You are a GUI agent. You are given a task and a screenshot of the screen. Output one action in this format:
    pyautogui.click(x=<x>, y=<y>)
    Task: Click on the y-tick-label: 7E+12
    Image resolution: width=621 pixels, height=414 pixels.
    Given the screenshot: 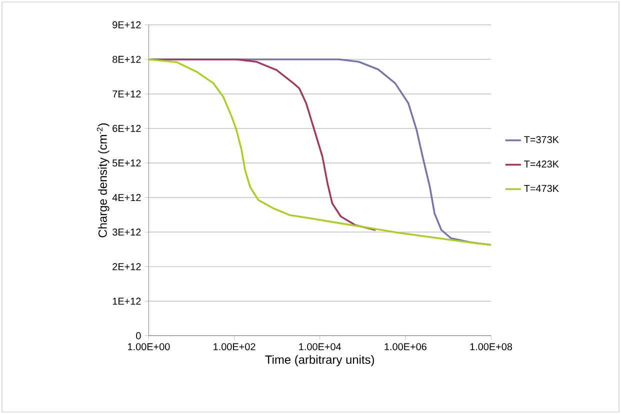 What is the action you would take?
    pyautogui.click(x=126, y=94)
    